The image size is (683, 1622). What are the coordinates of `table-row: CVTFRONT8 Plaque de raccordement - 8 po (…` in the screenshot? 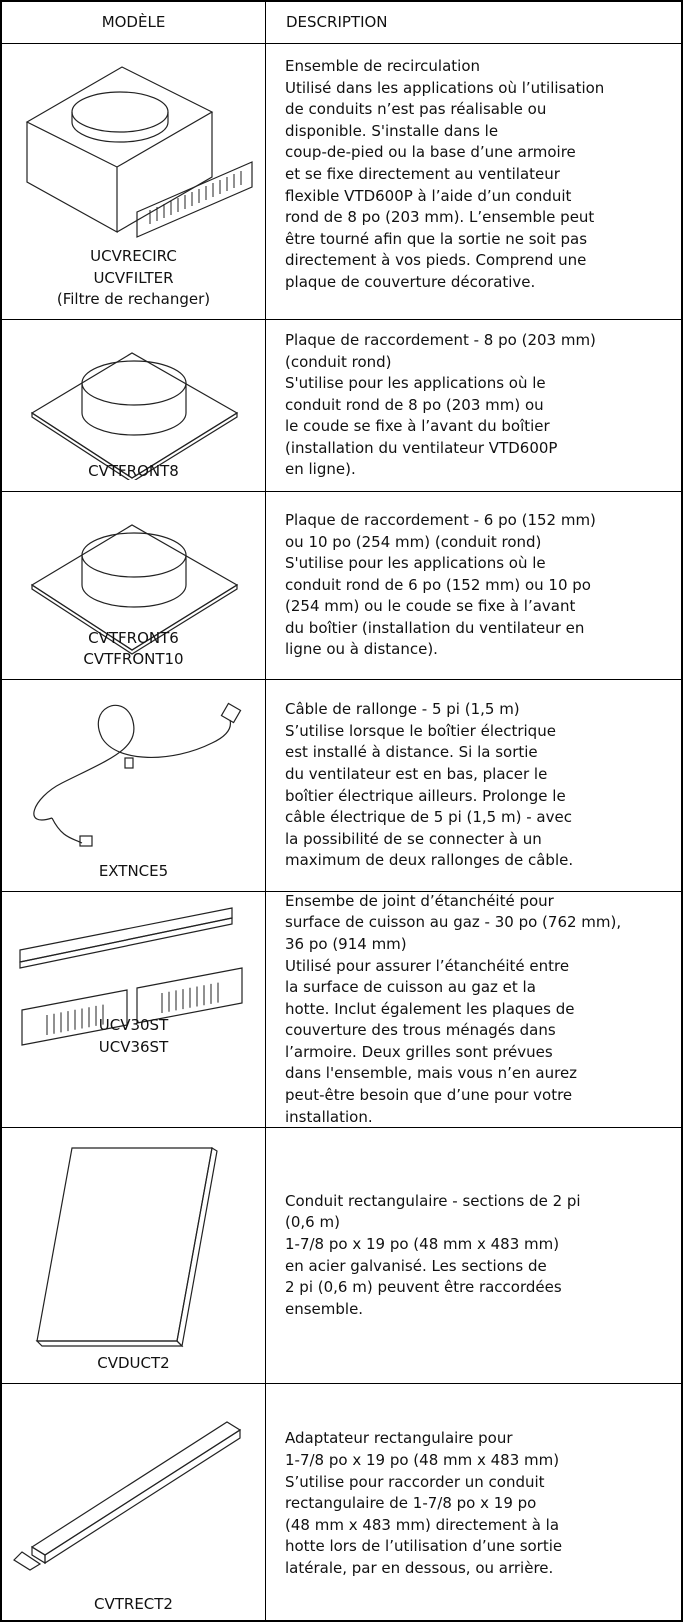 It's located at (341, 406).